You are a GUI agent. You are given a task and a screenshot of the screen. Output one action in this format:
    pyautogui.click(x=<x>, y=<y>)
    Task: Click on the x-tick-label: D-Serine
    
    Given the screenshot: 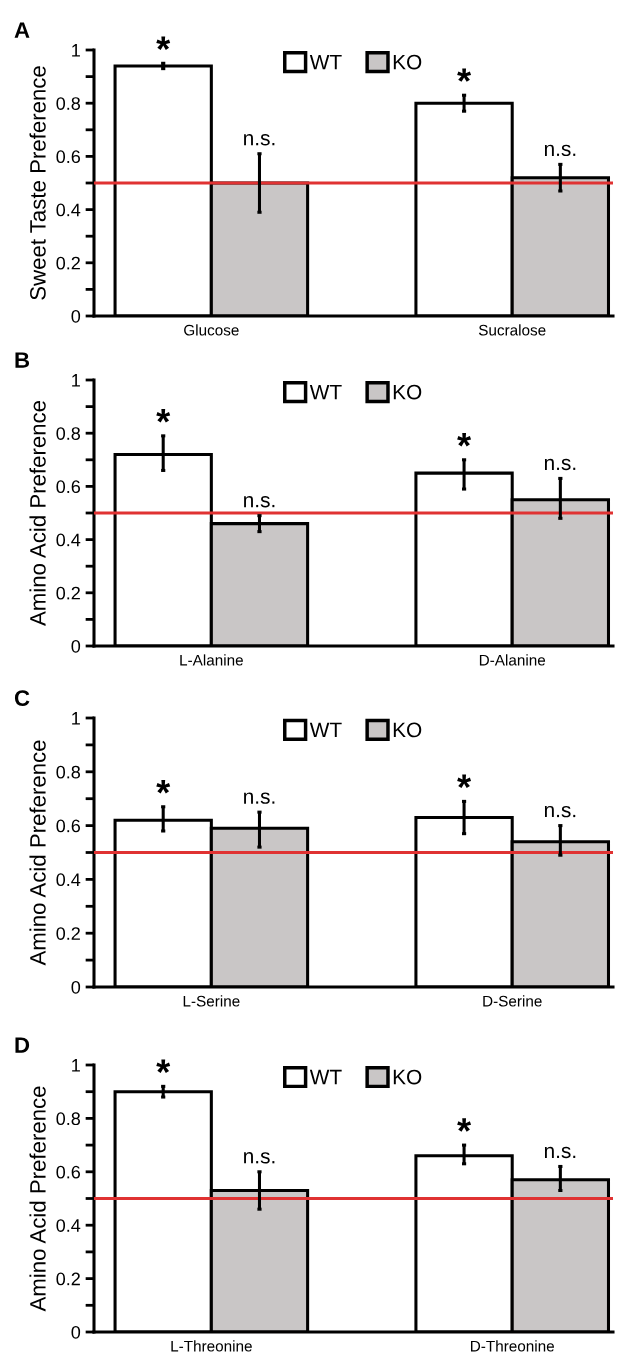 What is the action you would take?
    pyautogui.click(x=512, y=1001)
    